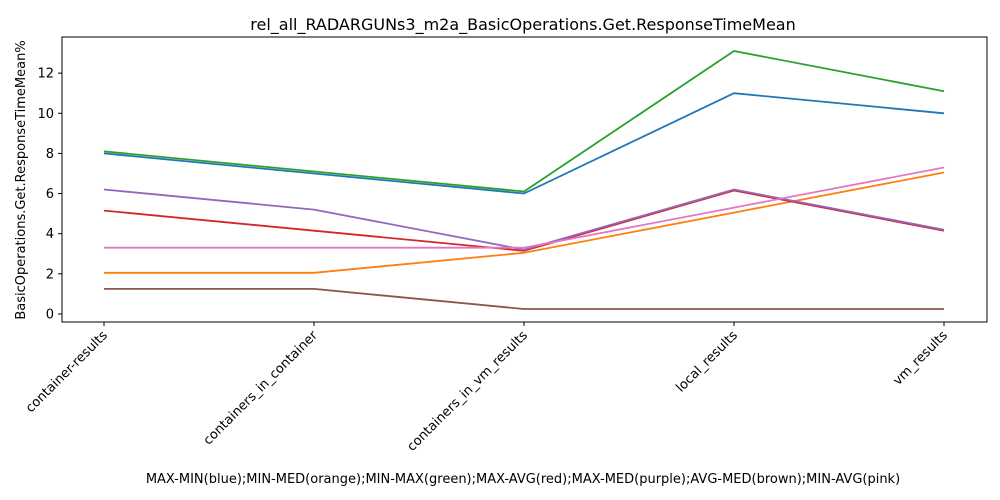  Describe the element at coordinates (50, 314) in the screenshot. I see `y-tick-label: 0` at that location.